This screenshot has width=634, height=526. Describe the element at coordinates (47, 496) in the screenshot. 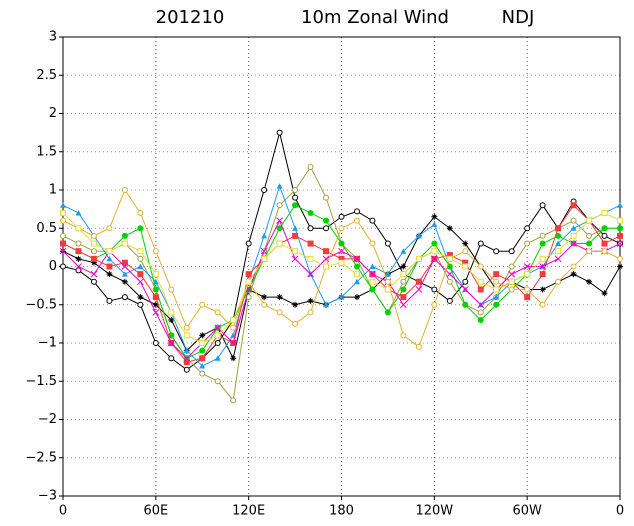

I see `y-tick-label: −3` at that location.